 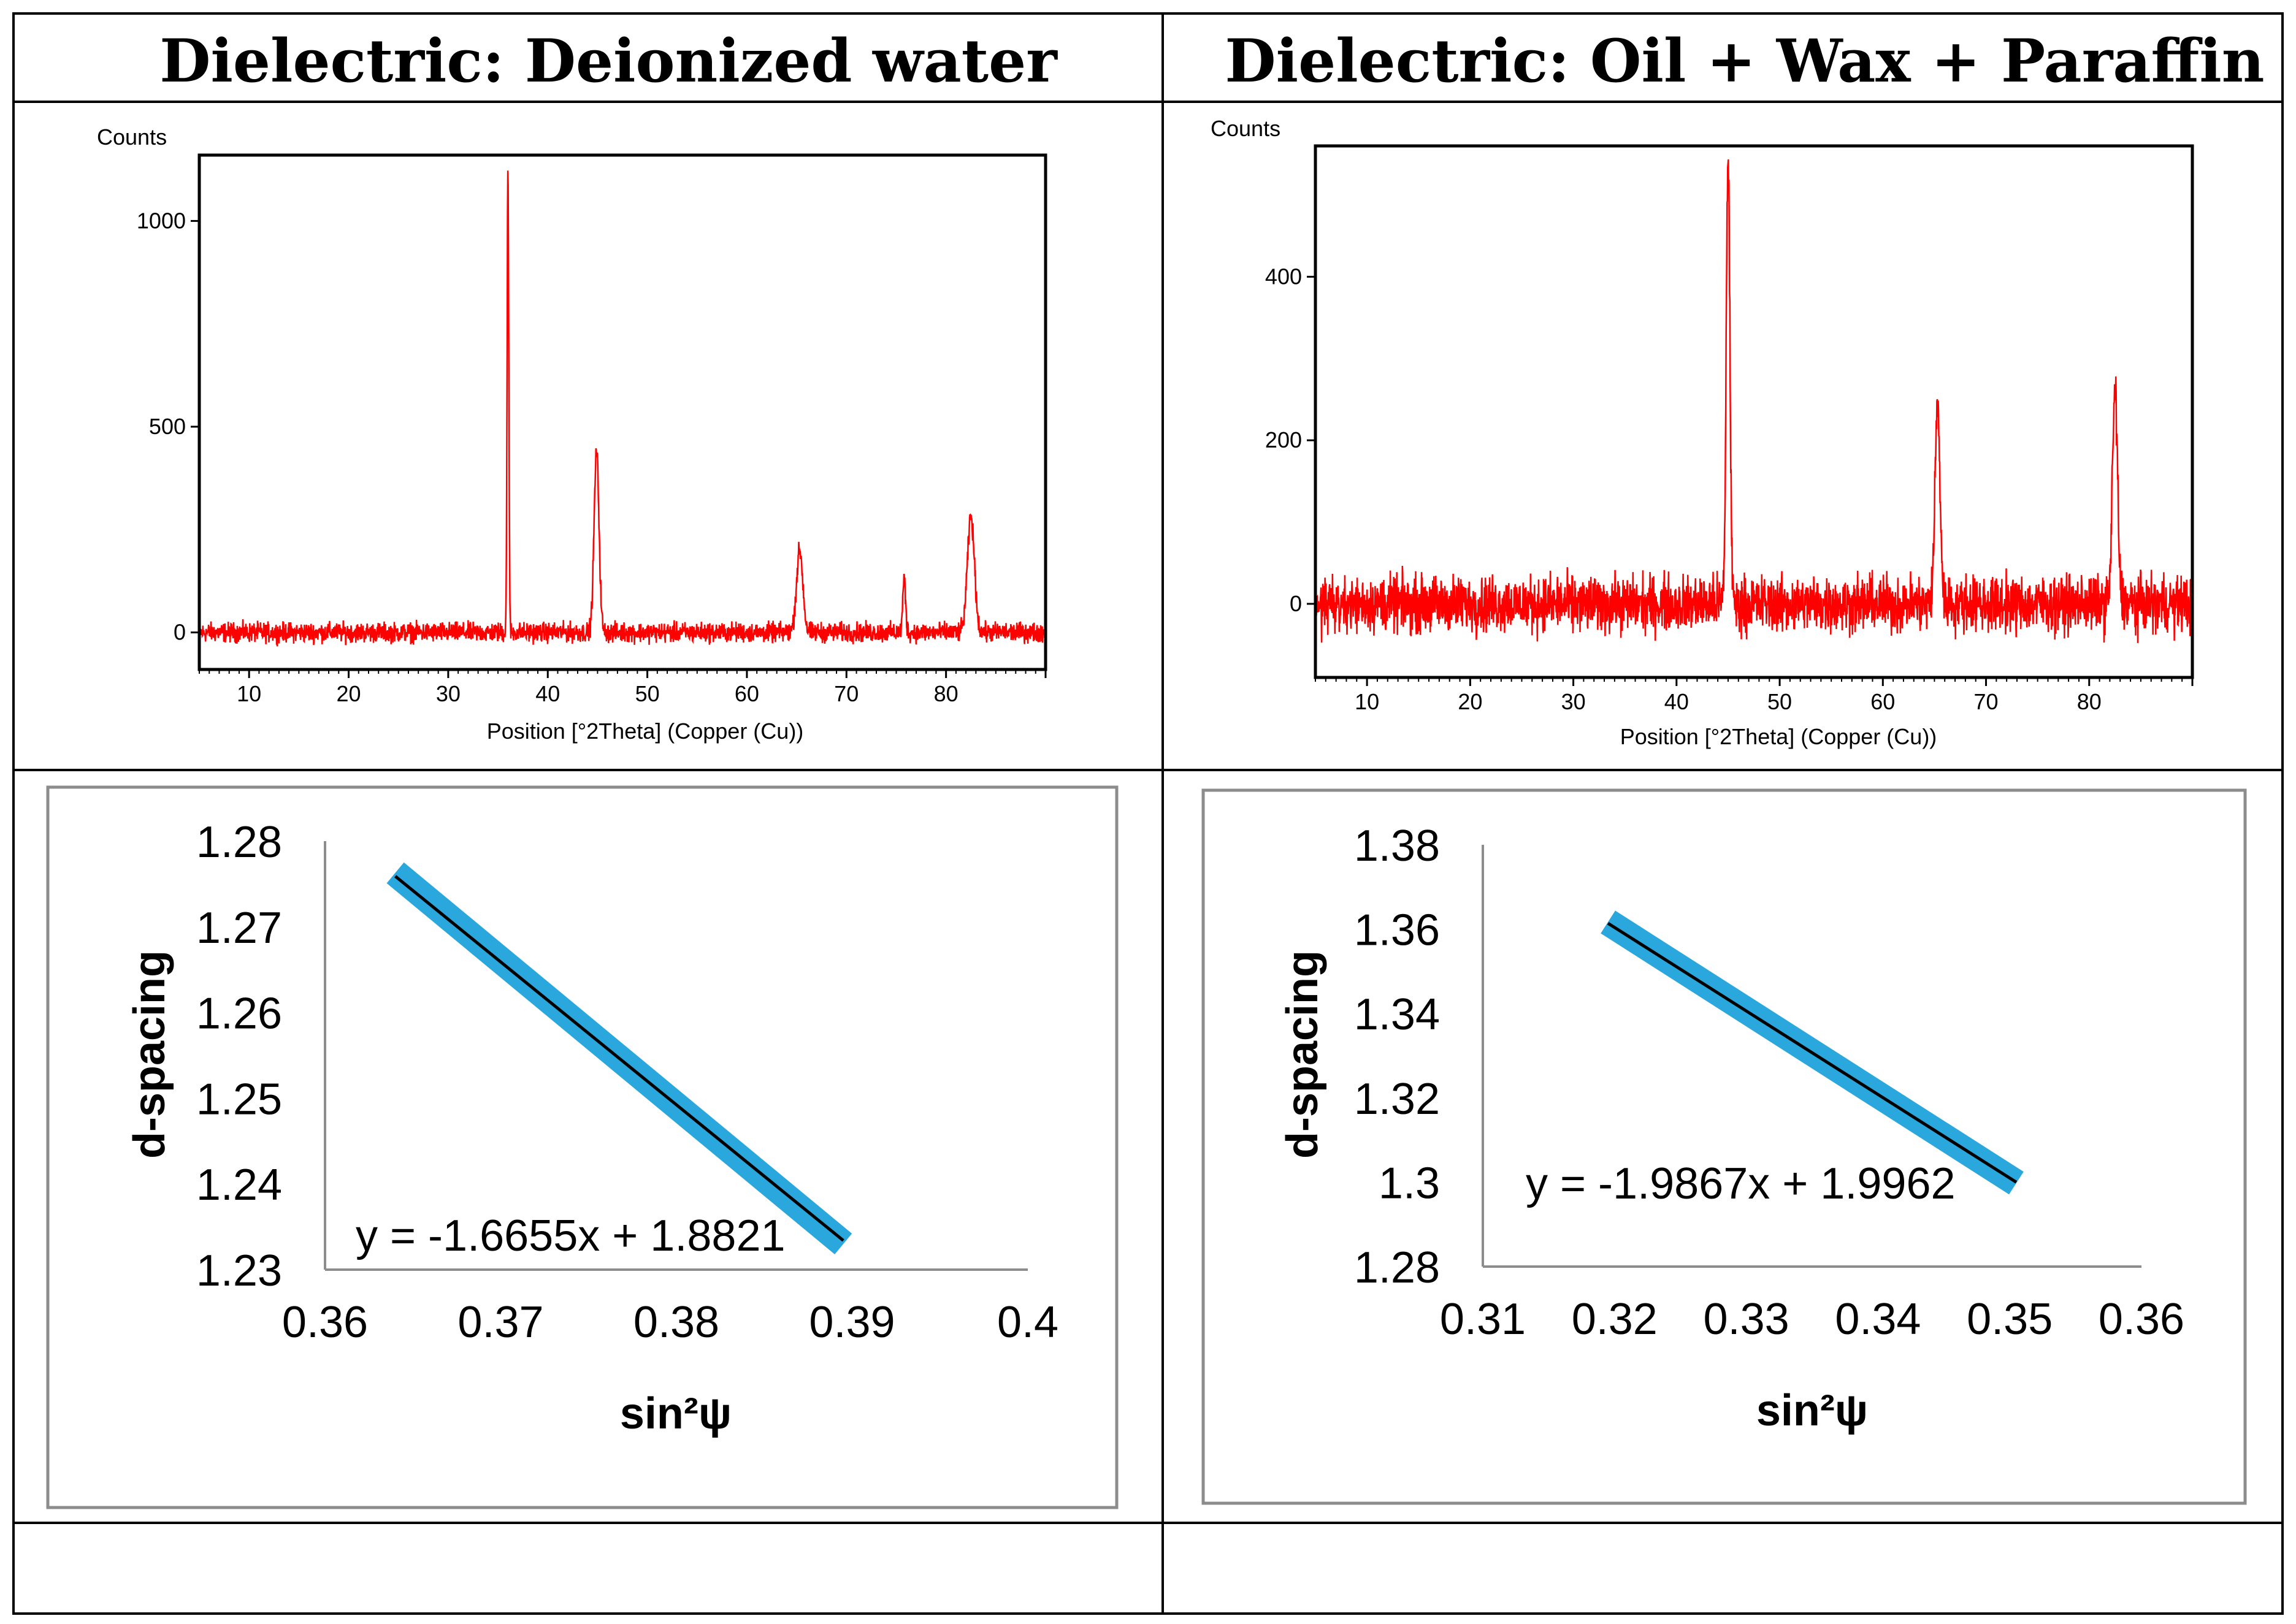 What do you see at coordinates (1754, 695) in the screenshot?
I see `xrd-oil-x-axis: 10 20 30 40 50 60 70 80` at bounding box center [1754, 695].